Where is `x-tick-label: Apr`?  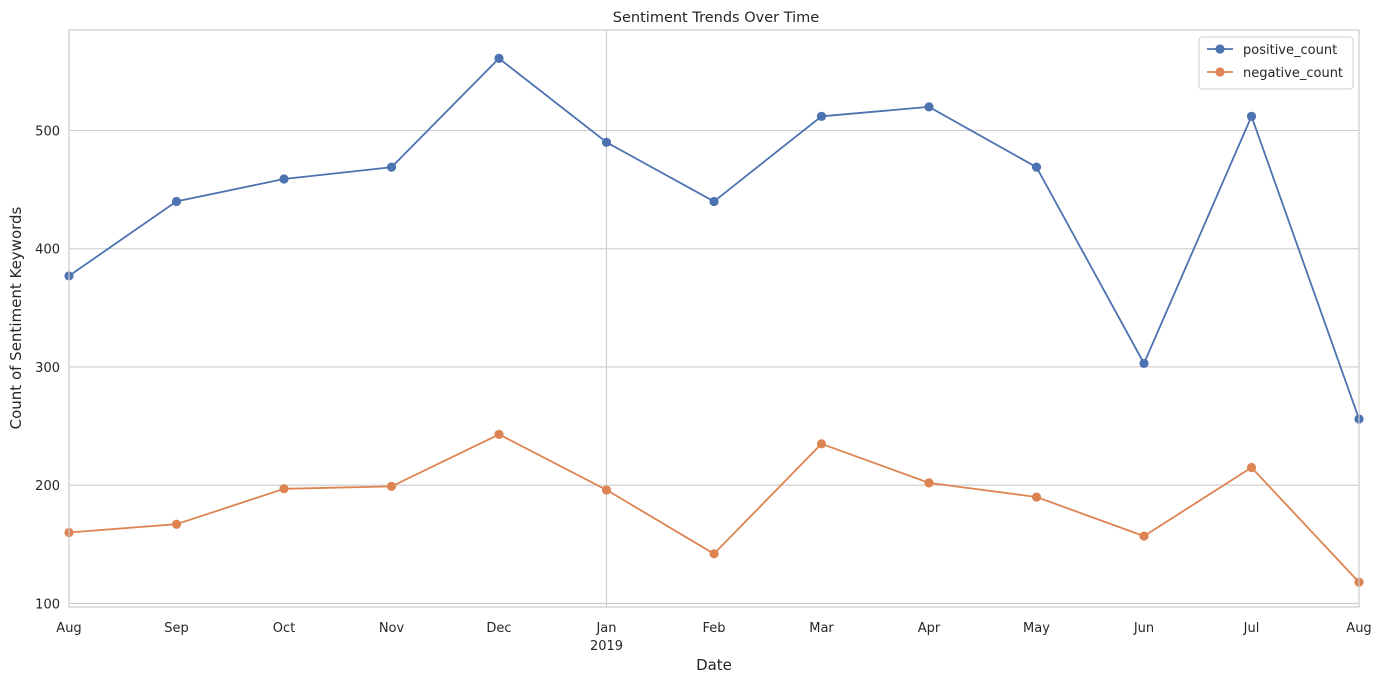
x-tick-label: Apr is located at coordinates (929, 628).